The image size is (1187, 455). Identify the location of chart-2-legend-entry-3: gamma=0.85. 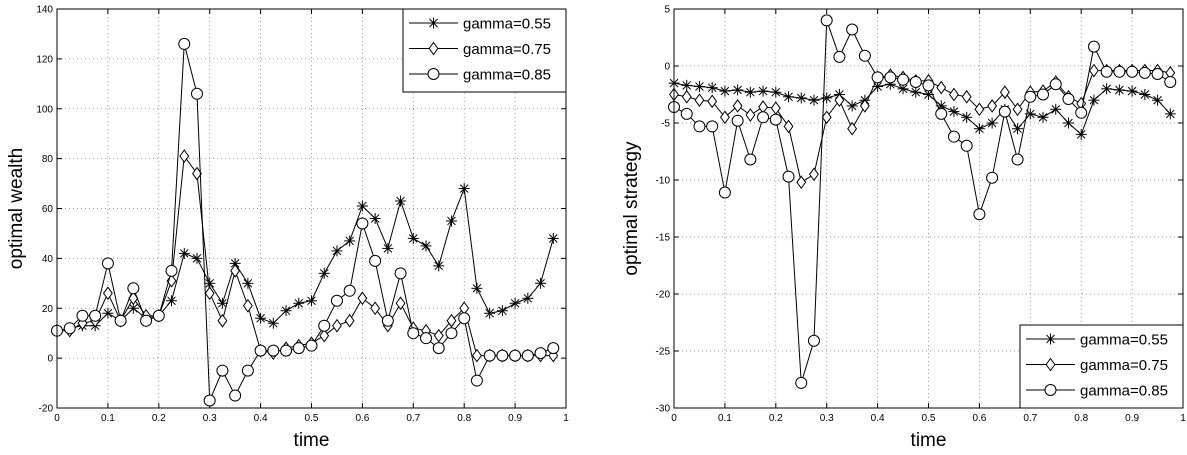
(1097, 391).